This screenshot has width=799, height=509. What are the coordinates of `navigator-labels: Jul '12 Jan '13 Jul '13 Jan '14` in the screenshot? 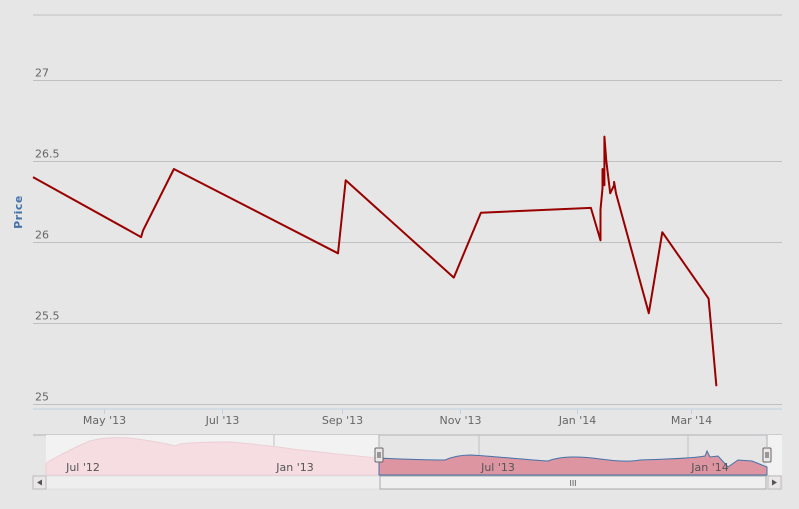 It's located at (397, 467).